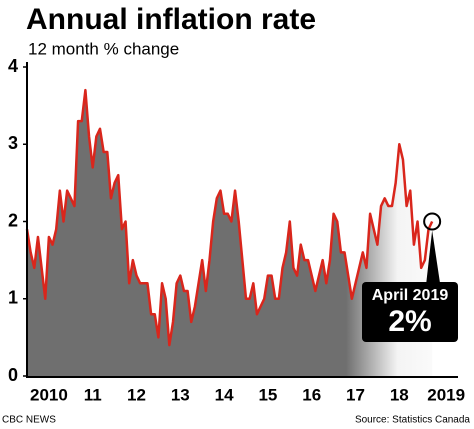 The height and width of the screenshot is (429, 474). I want to click on x-tick-label: 16, so click(311, 394).